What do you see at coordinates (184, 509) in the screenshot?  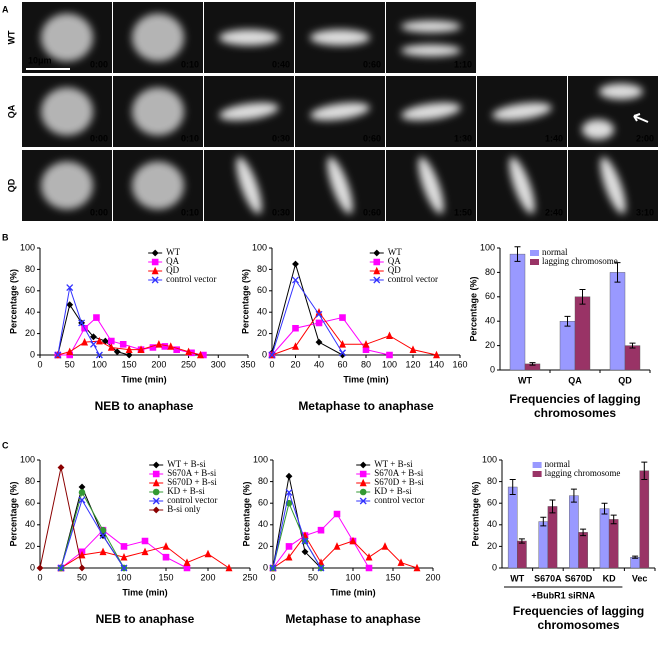 I see `legend-label: B-si only` at bounding box center [184, 509].